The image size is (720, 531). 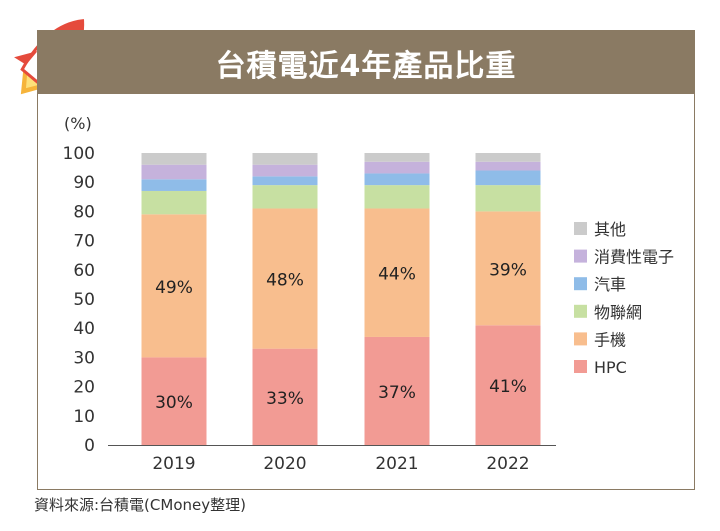 What do you see at coordinates (84, 388) in the screenshot?
I see `y-tick-label: 20` at bounding box center [84, 388].